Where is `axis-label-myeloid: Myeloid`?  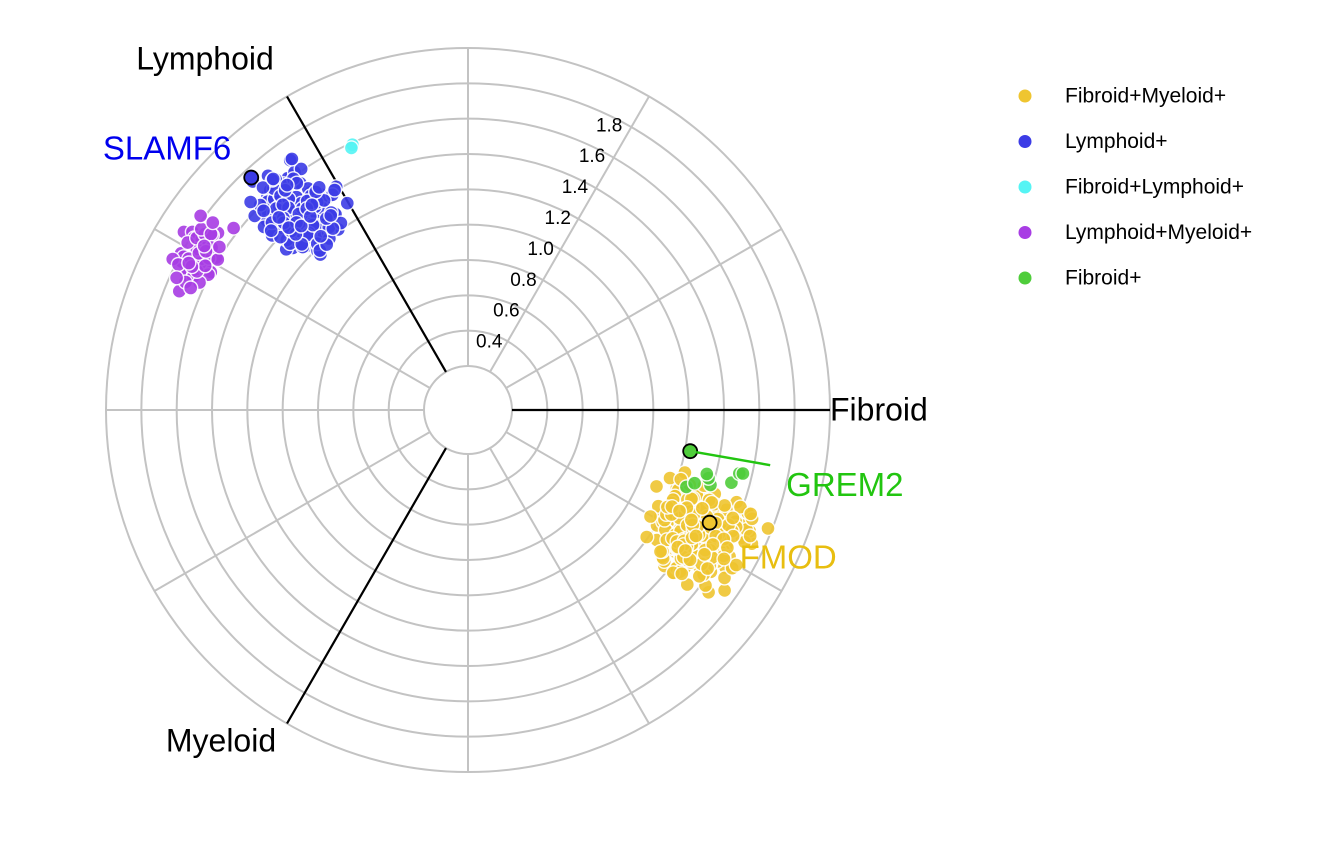 axis-label-myeloid: Myeloid is located at coordinates (221, 741).